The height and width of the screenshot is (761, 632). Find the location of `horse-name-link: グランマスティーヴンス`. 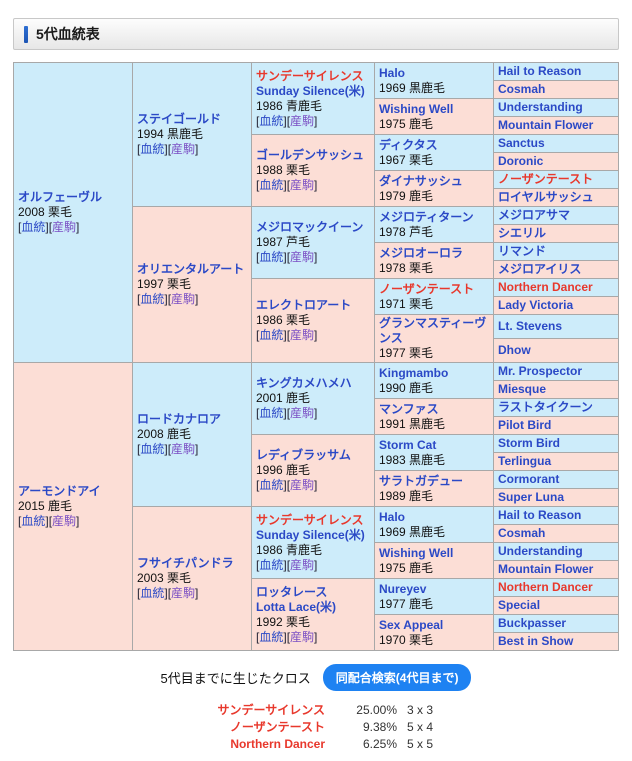

horse-name-link: グランマスティーヴンス is located at coordinates (433, 330).